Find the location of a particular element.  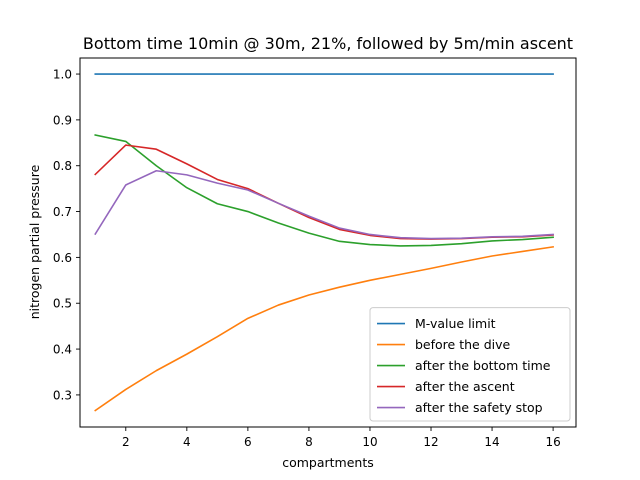

x-tick-label: 14 is located at coordinates (491, 442).